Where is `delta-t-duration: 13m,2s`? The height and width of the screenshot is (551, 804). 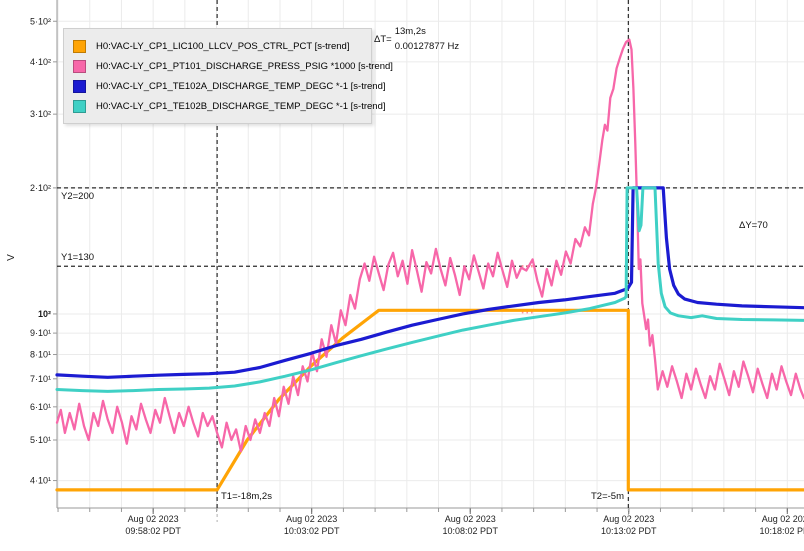 delta-t-duration: 13m,2s is located at coordinates (410, 31).